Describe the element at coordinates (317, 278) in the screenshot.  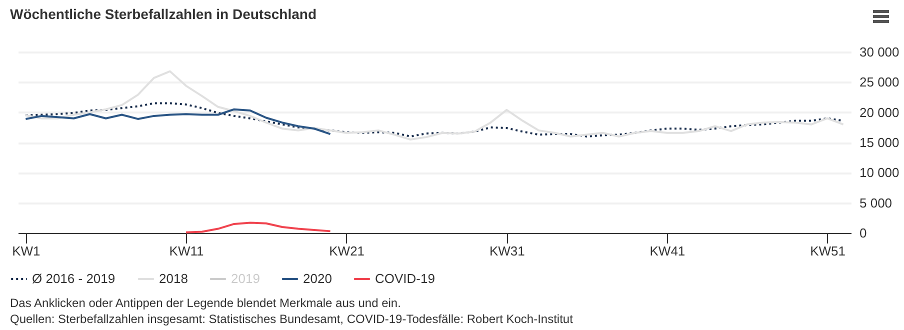
I see `legend-label: 2020` at that location.